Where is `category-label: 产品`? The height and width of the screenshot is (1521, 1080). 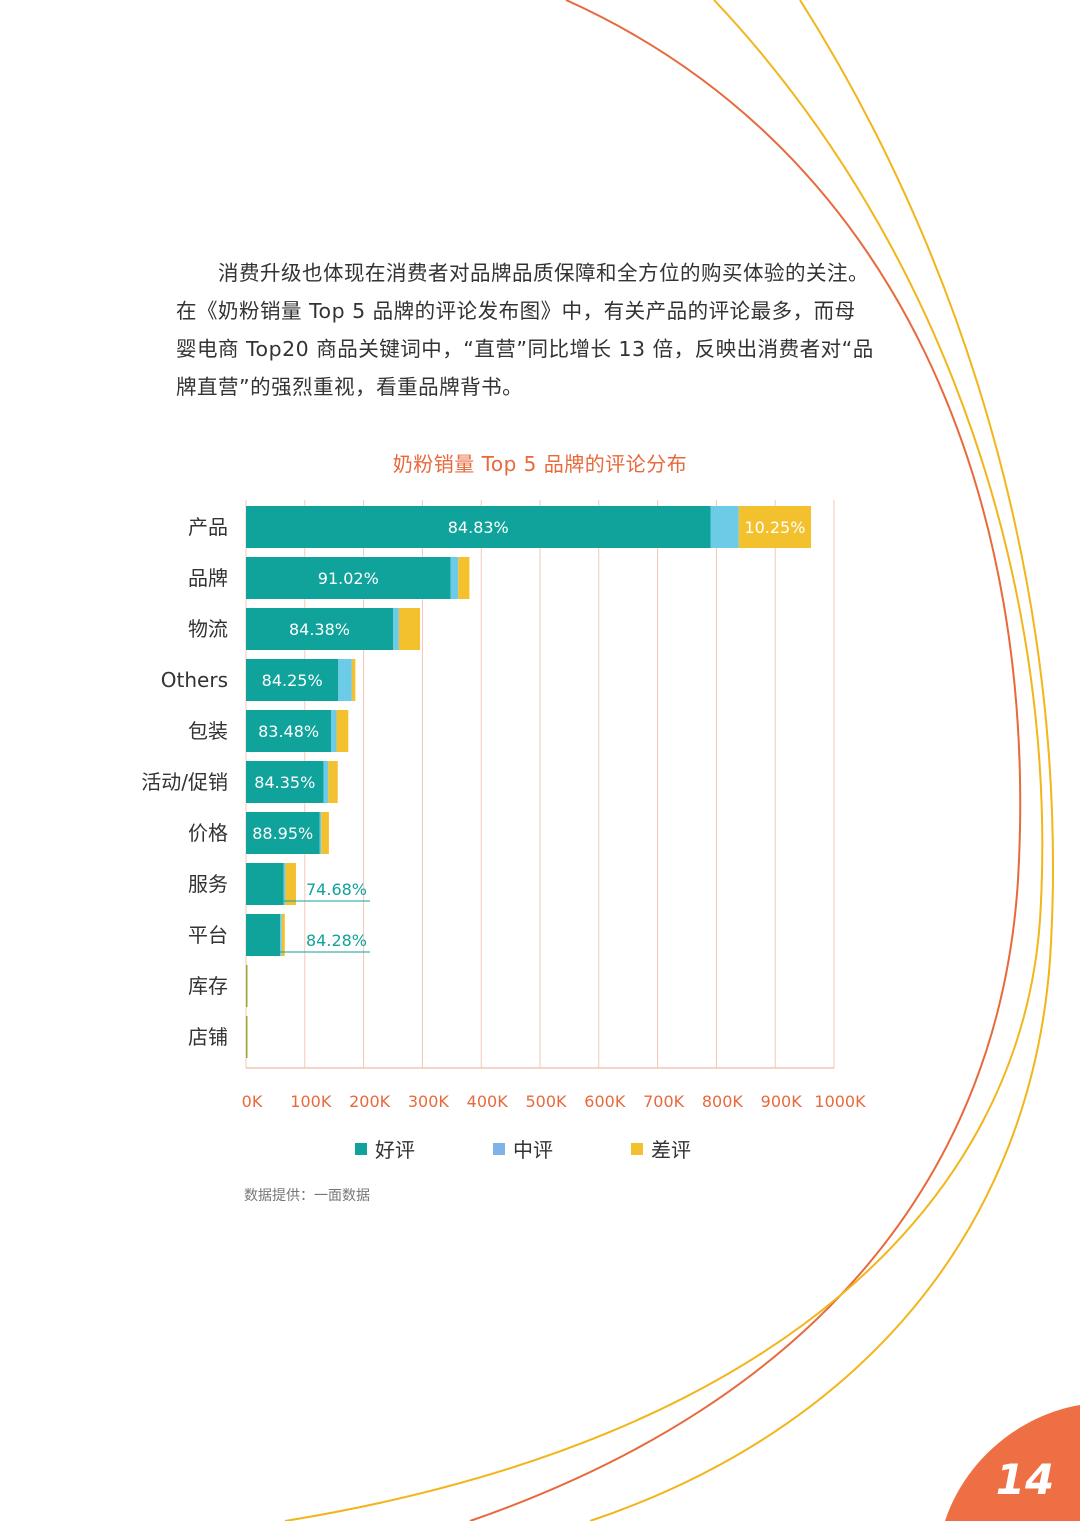
category-label: 产品 is located at coordinates (208, 527).